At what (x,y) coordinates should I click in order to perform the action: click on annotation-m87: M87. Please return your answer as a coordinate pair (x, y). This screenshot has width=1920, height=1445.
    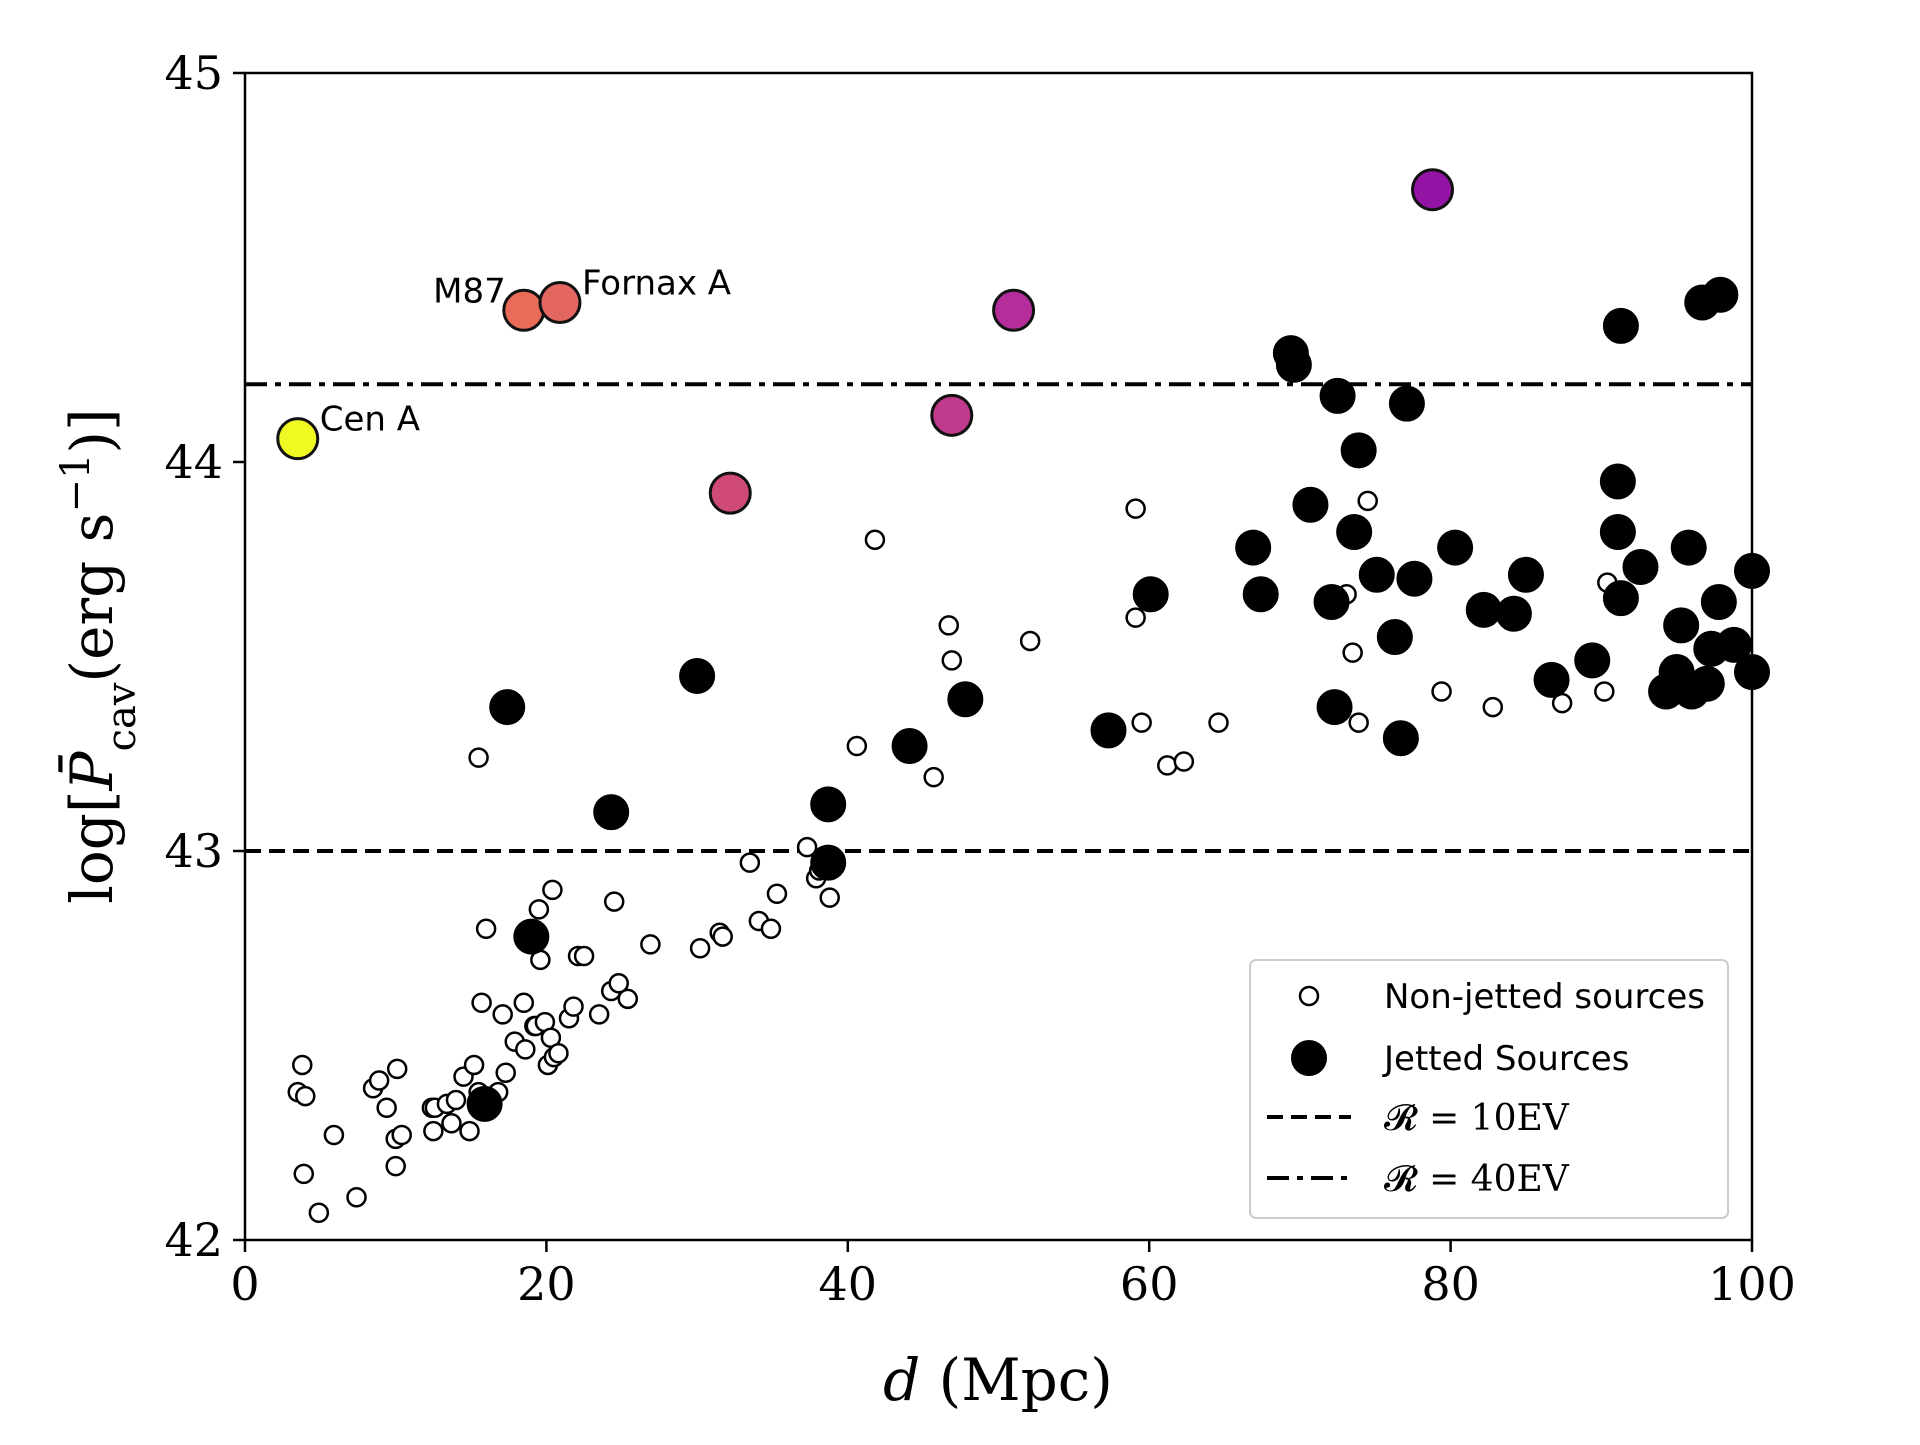
    Looking at the image, I should click on (469, 291).